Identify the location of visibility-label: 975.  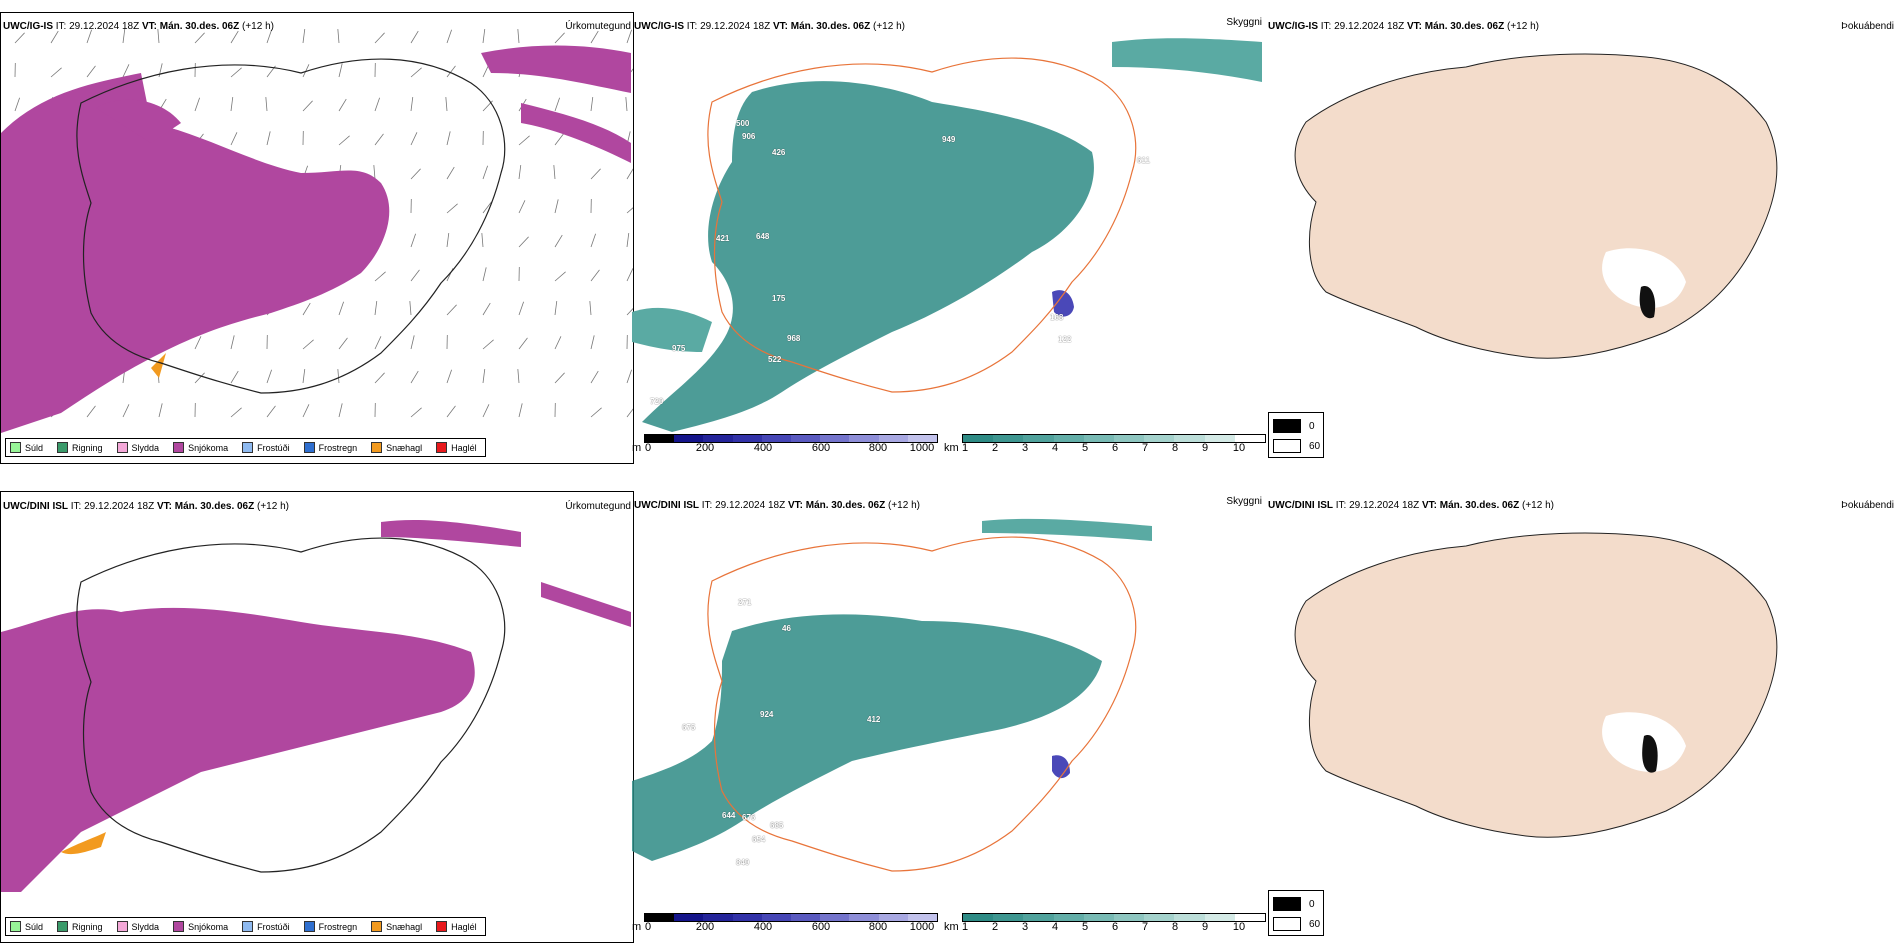
(679, 348).